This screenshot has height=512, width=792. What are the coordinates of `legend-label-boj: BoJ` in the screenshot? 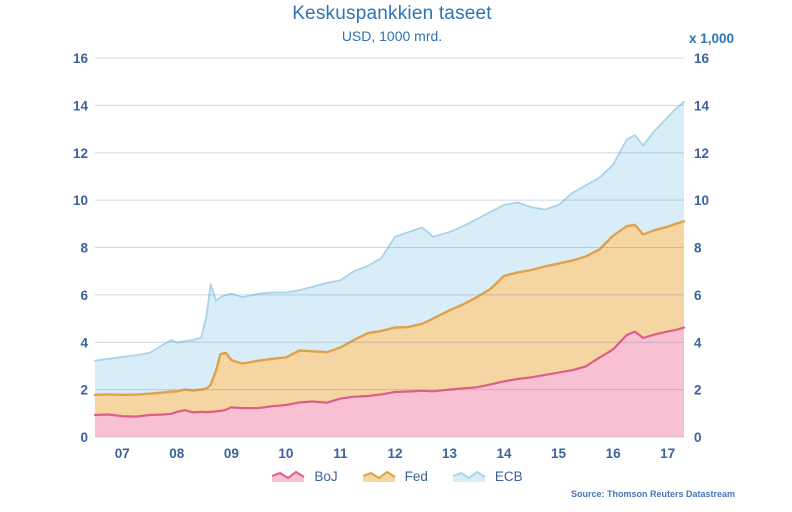 It's located at (326, 476).